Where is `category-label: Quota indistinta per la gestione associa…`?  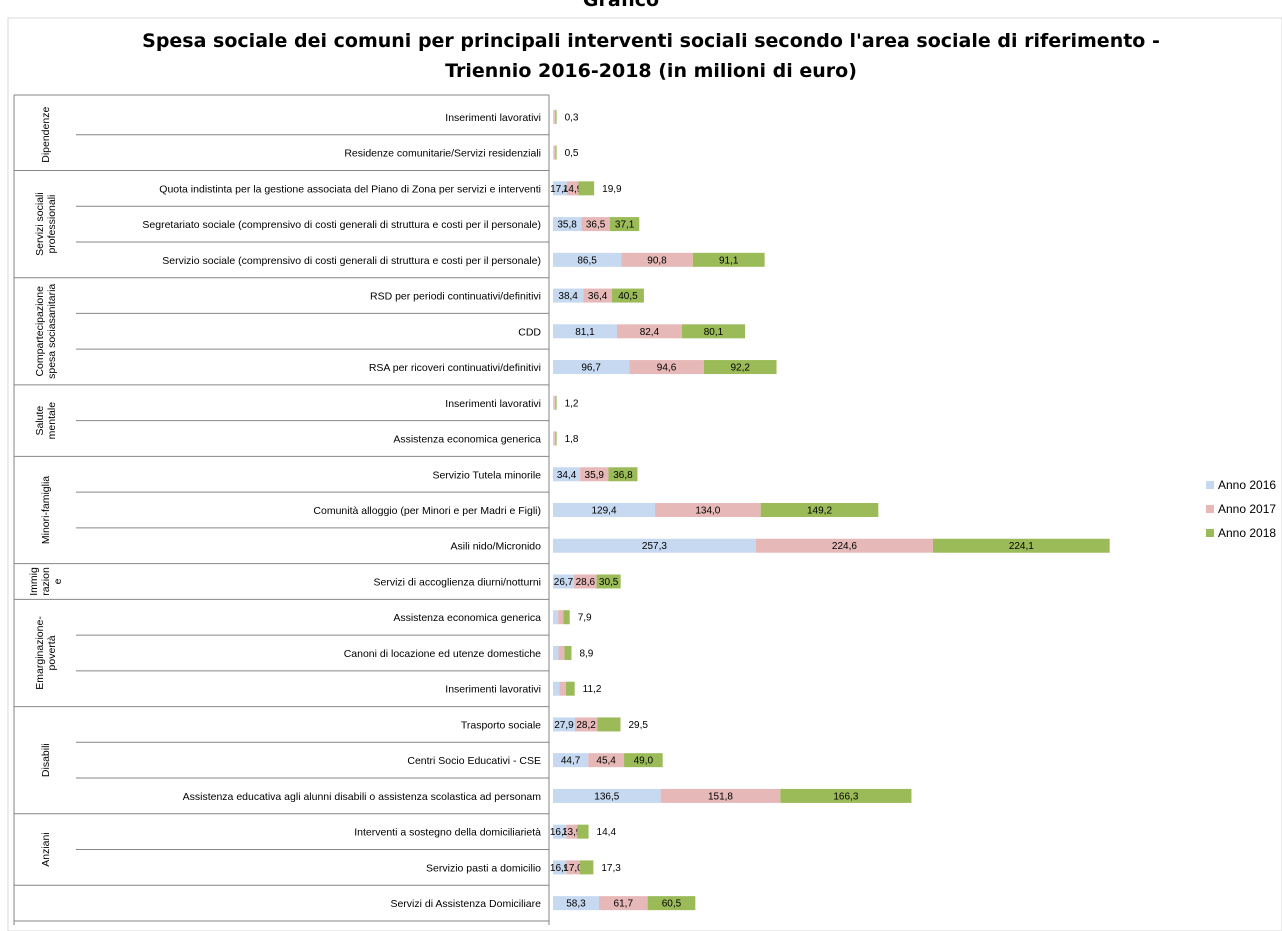
category-label: Quota indistinta per la gestione associa… is located at coordinates (350, 189).